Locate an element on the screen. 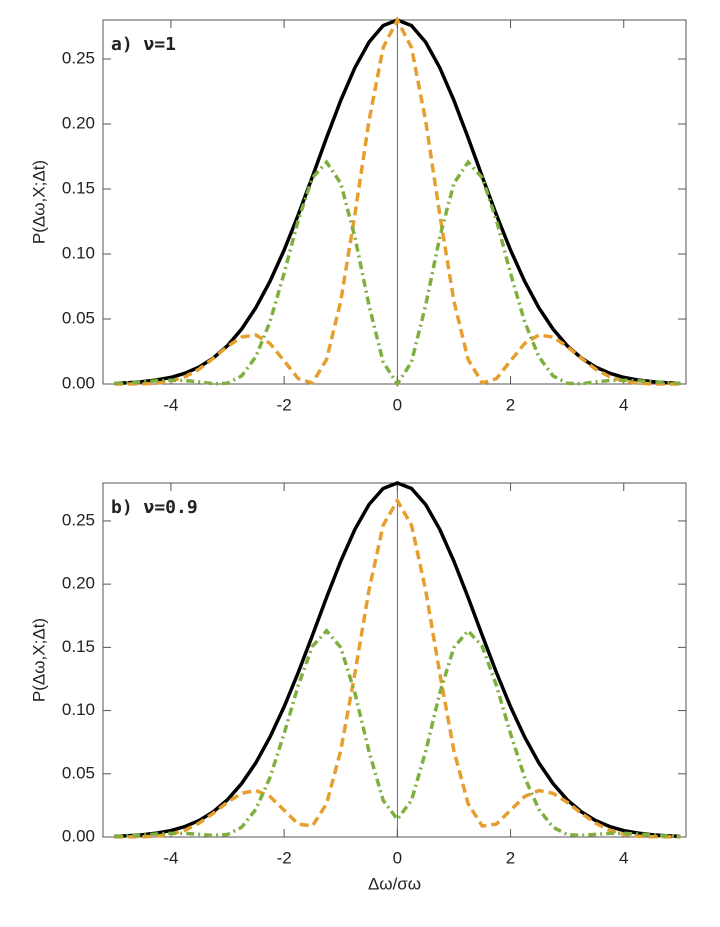  panel-annotation: b) ν=0.9 is located at coordinates (154, 507).